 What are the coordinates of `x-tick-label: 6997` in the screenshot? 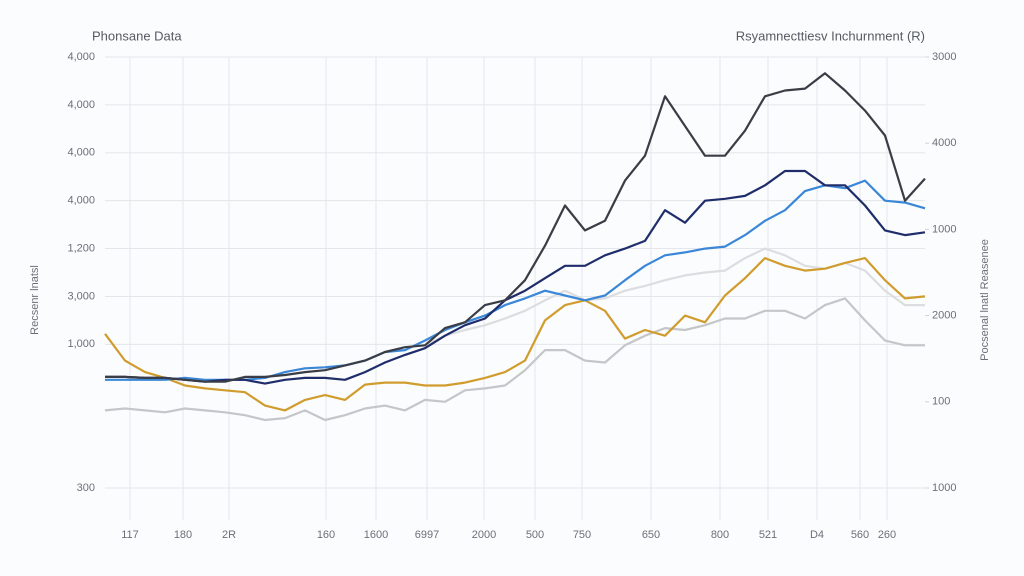 It's located at (427, 535).